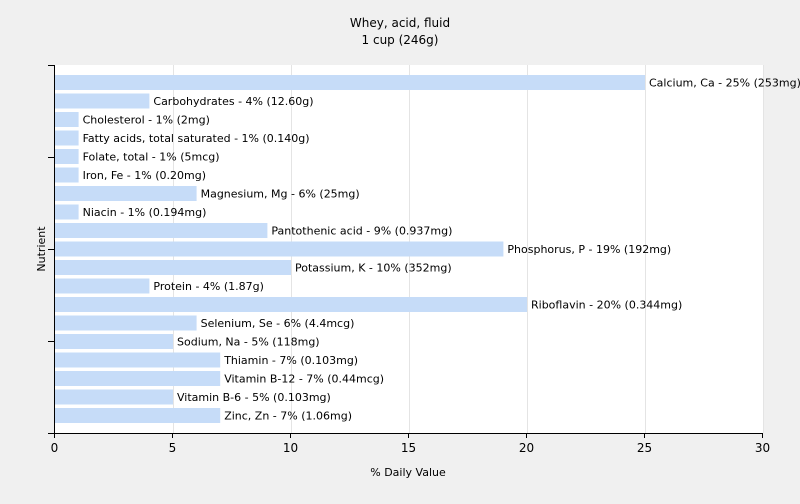 The height and width of the screenshot is (504, 800). I want to click on bar-label: Cholesterol - 1% (2mg), so click(146, 120).